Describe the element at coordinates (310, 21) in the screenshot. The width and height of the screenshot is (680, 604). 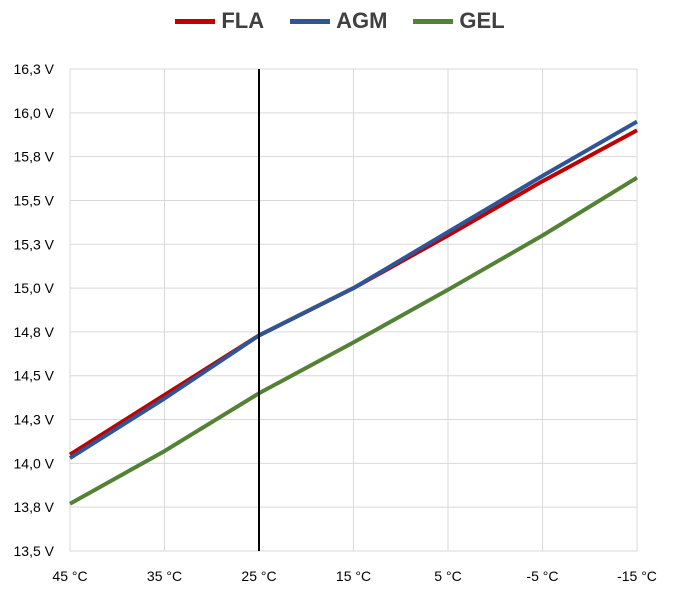
I see `legend-swatch-agm` at that location.